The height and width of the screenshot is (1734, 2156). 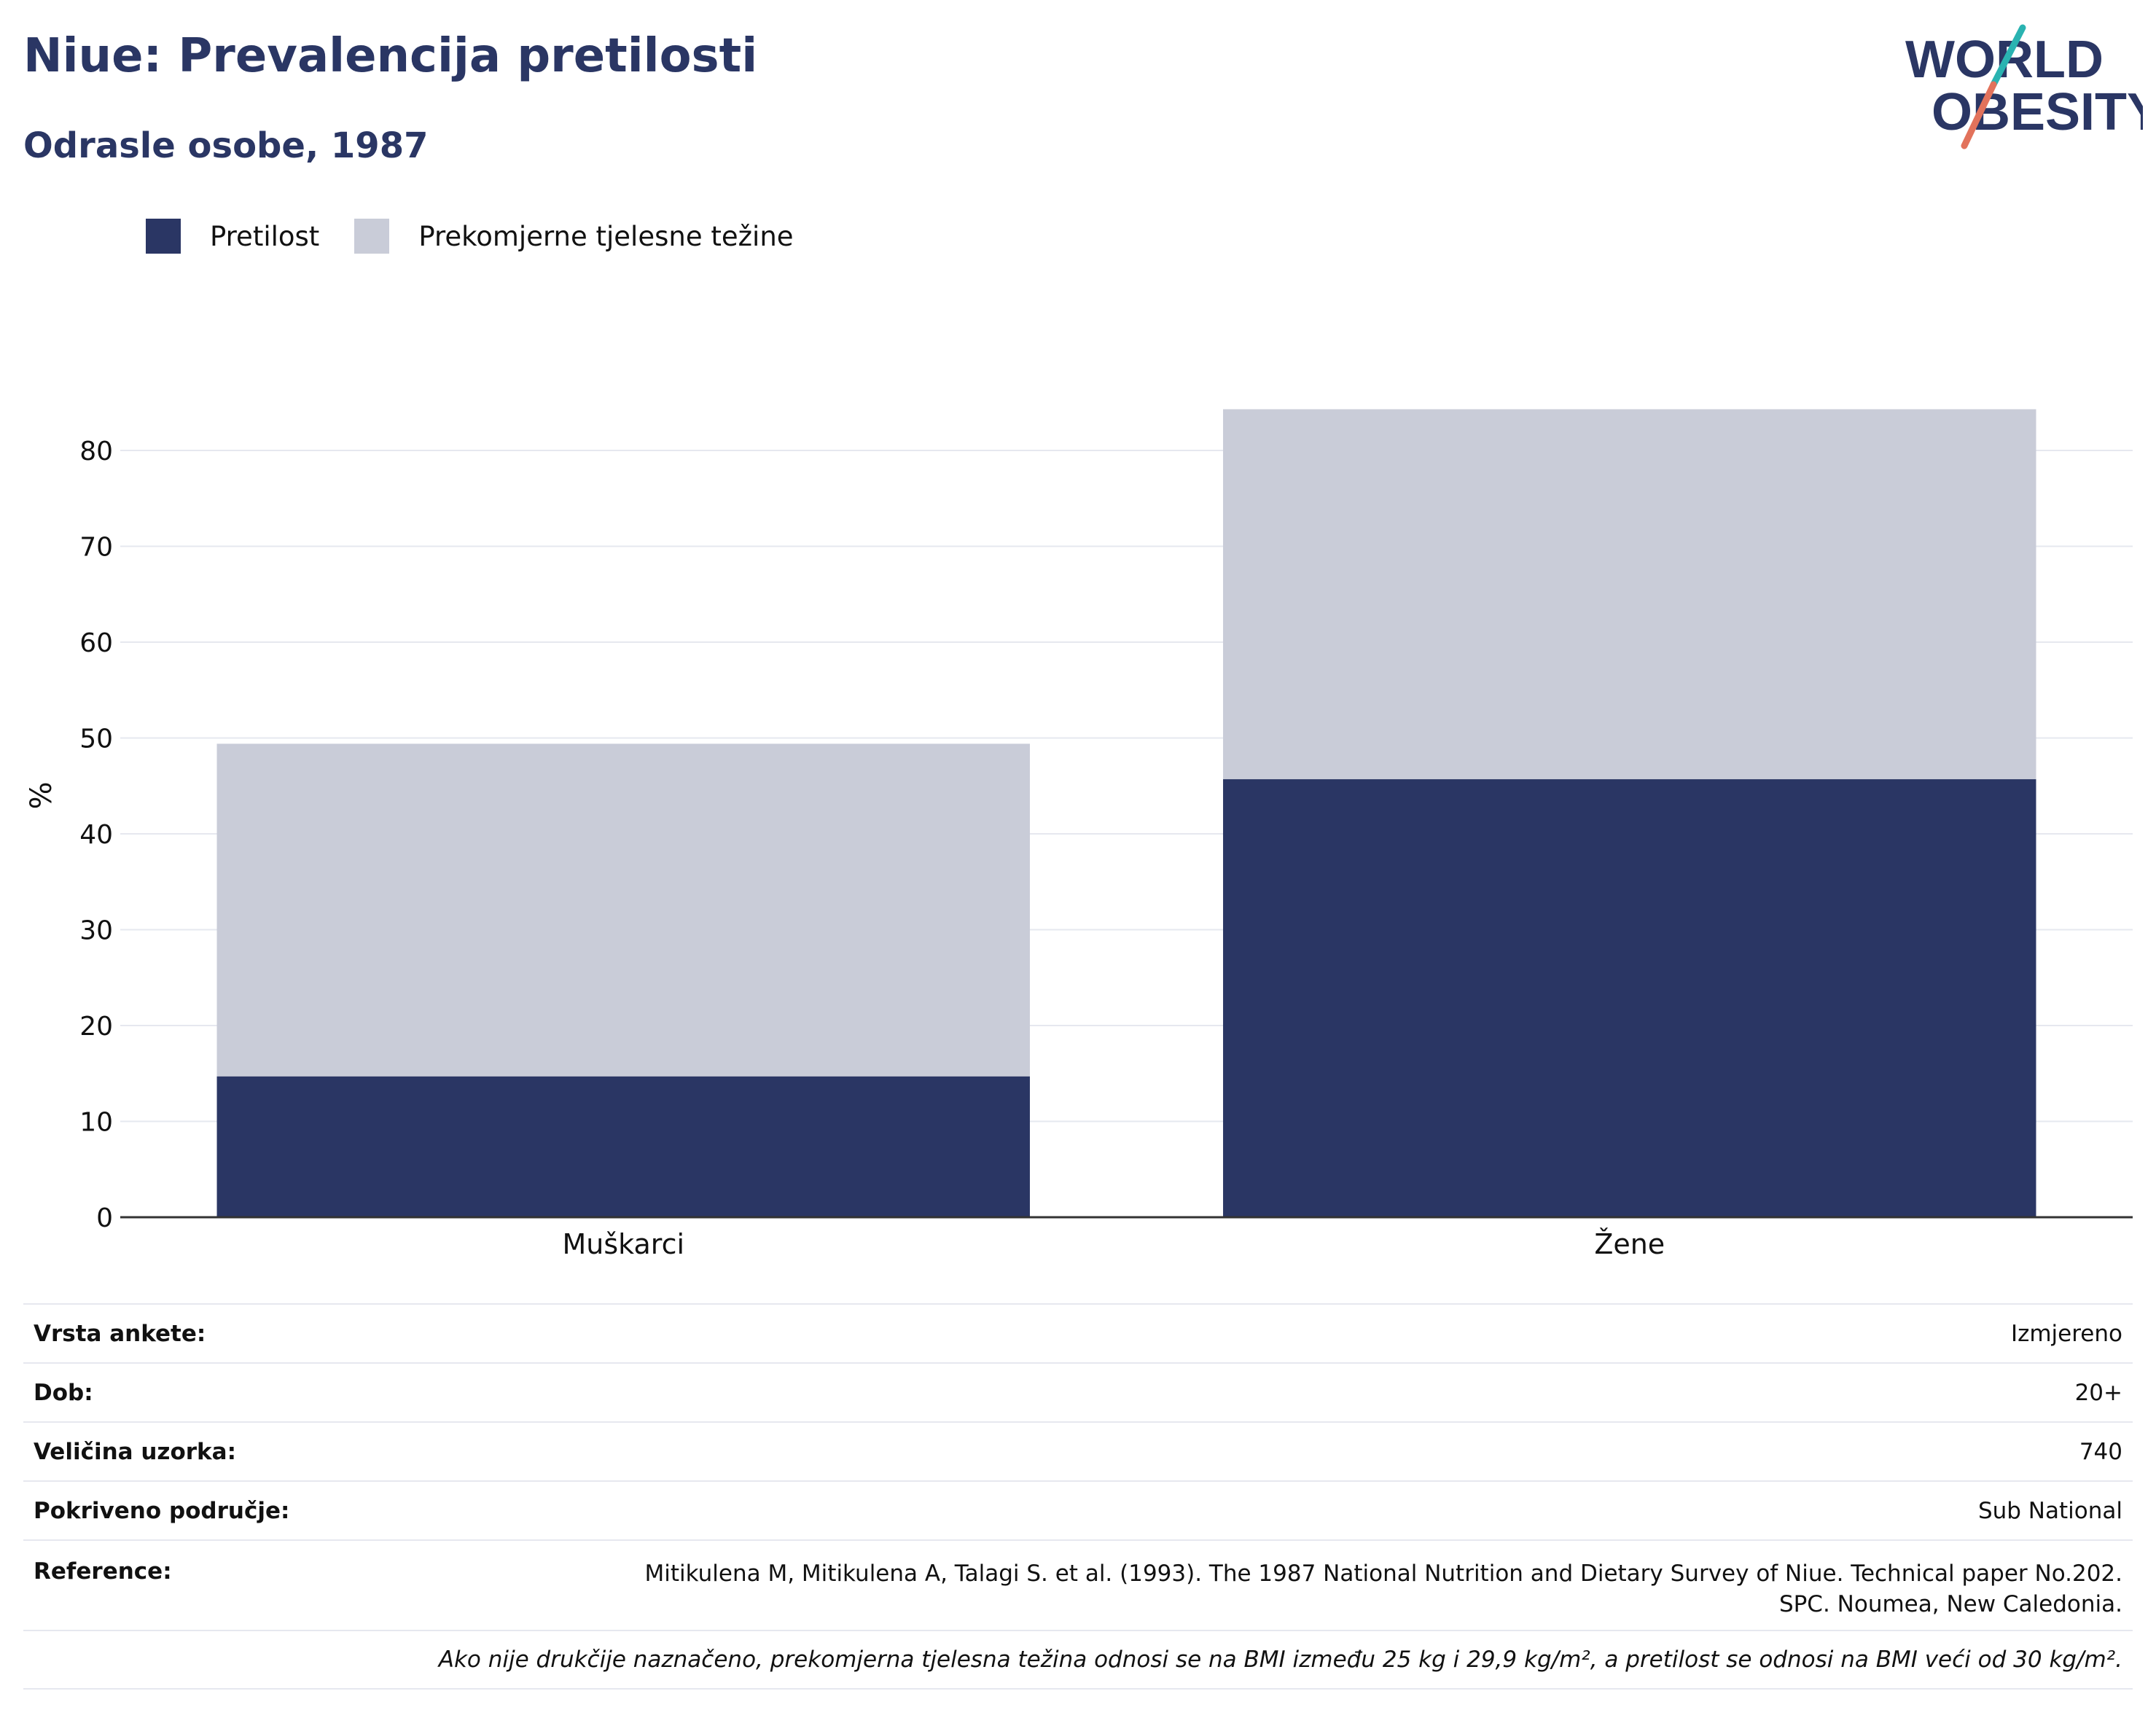 I want to click on info-row-coverage: Pokriveno područje: Sub National, so click(x=1078, y=1509).